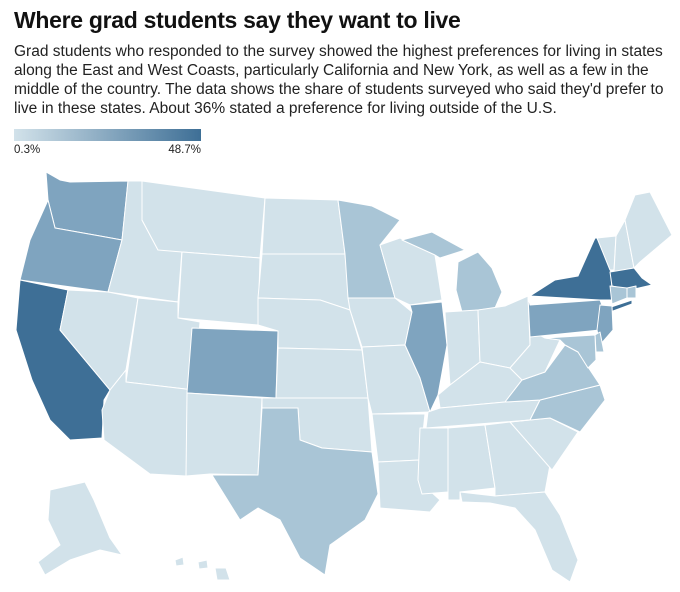 The width and height of the screenshot is (680, 592). What do you see at coordinates (519, 537) in the screenshot?
I see `state-FL` at bounding box center [519, 537].